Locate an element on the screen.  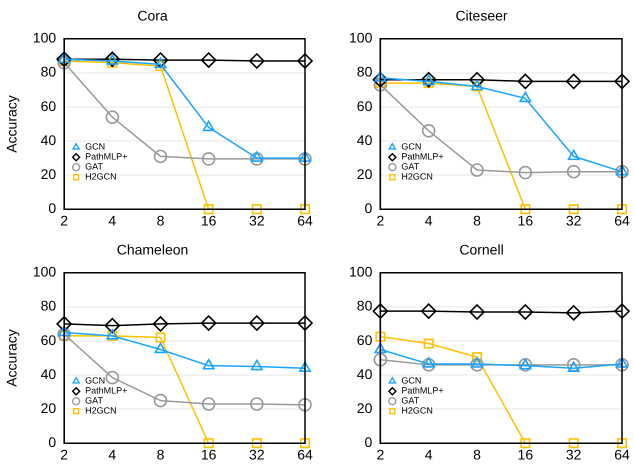
chart-title: Chameleon is located at coordinates (152, 249).